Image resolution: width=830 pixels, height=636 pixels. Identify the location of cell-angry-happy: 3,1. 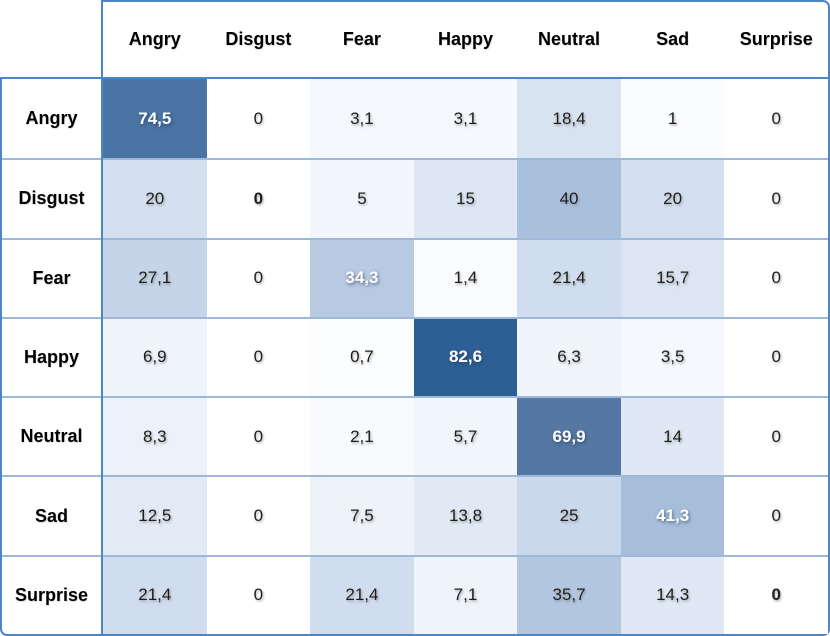
(465, 119).